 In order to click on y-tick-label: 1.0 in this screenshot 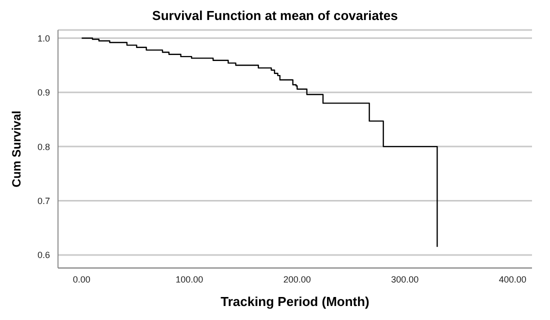, I will do `click(43, 38)`.